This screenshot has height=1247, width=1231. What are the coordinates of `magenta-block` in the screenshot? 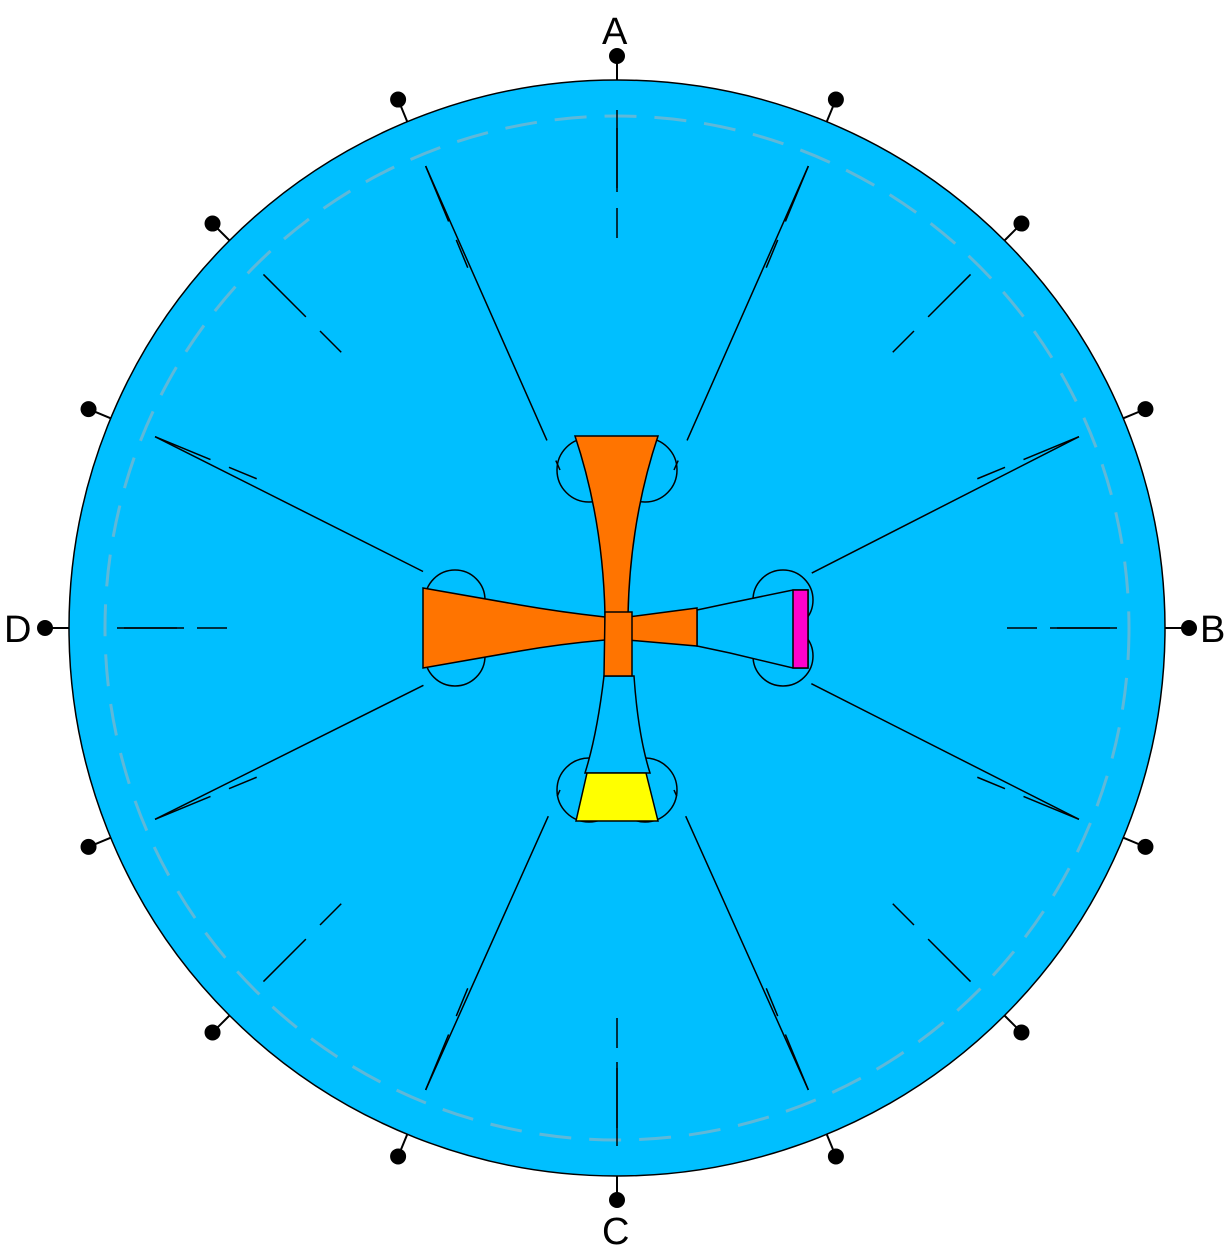 It's located at (800, 629).